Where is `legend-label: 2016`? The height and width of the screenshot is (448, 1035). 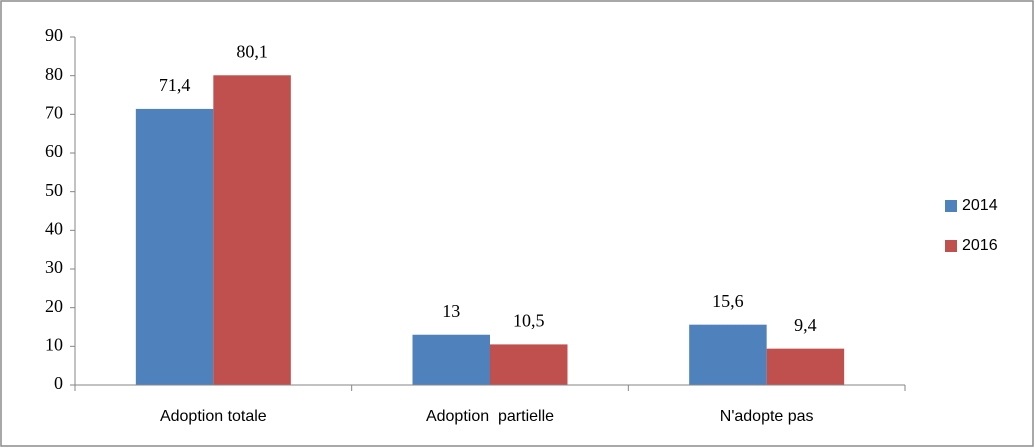
legend-label: 2016 is located at coordinates (980, 245).